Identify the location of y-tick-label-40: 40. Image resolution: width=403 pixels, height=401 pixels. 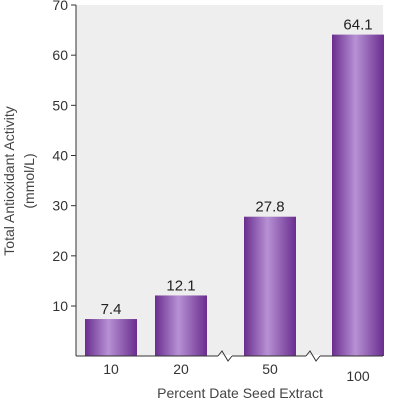
(60, 156).